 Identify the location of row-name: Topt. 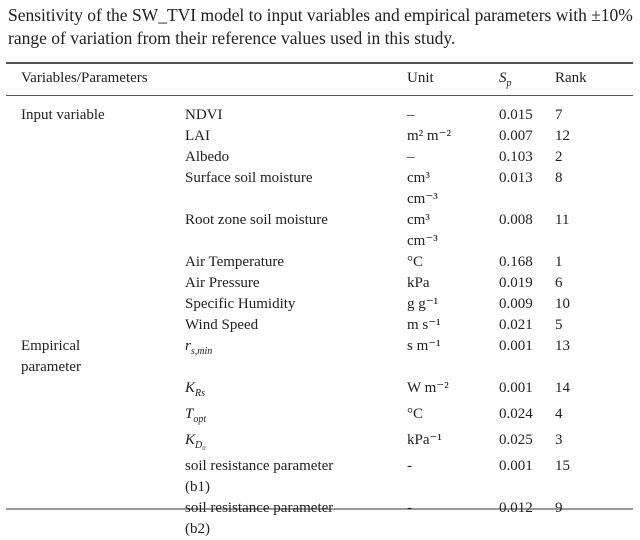
(196, 415).